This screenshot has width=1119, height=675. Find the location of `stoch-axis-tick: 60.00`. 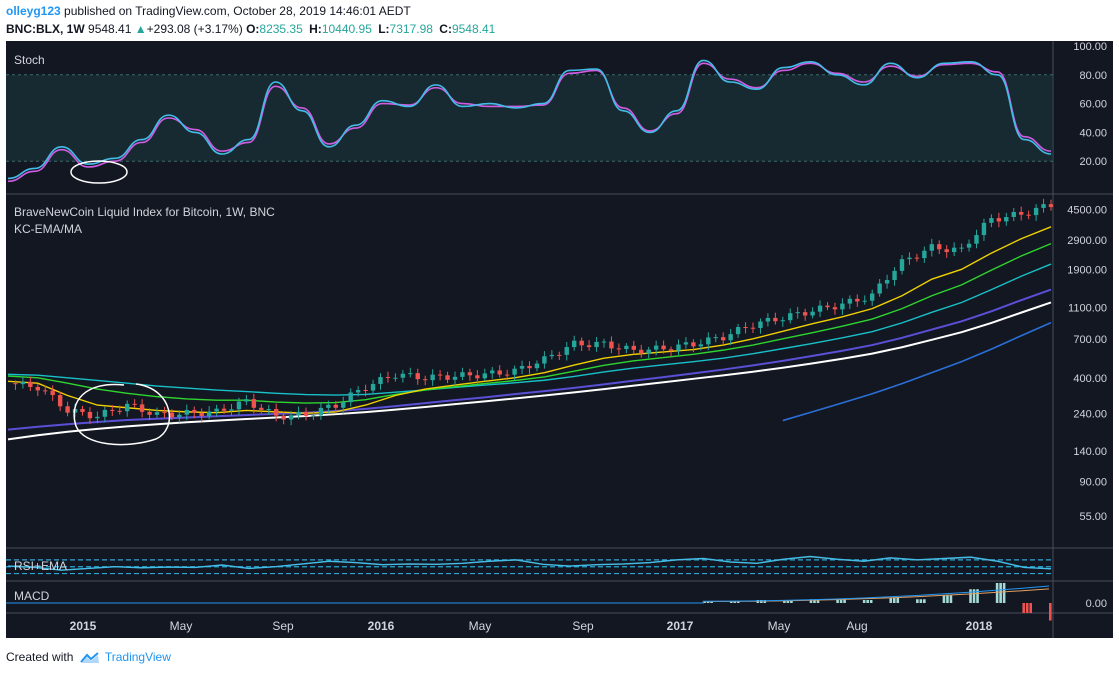

stoch-axis-tick: 60.00 is located at coordinates (1093, 105).